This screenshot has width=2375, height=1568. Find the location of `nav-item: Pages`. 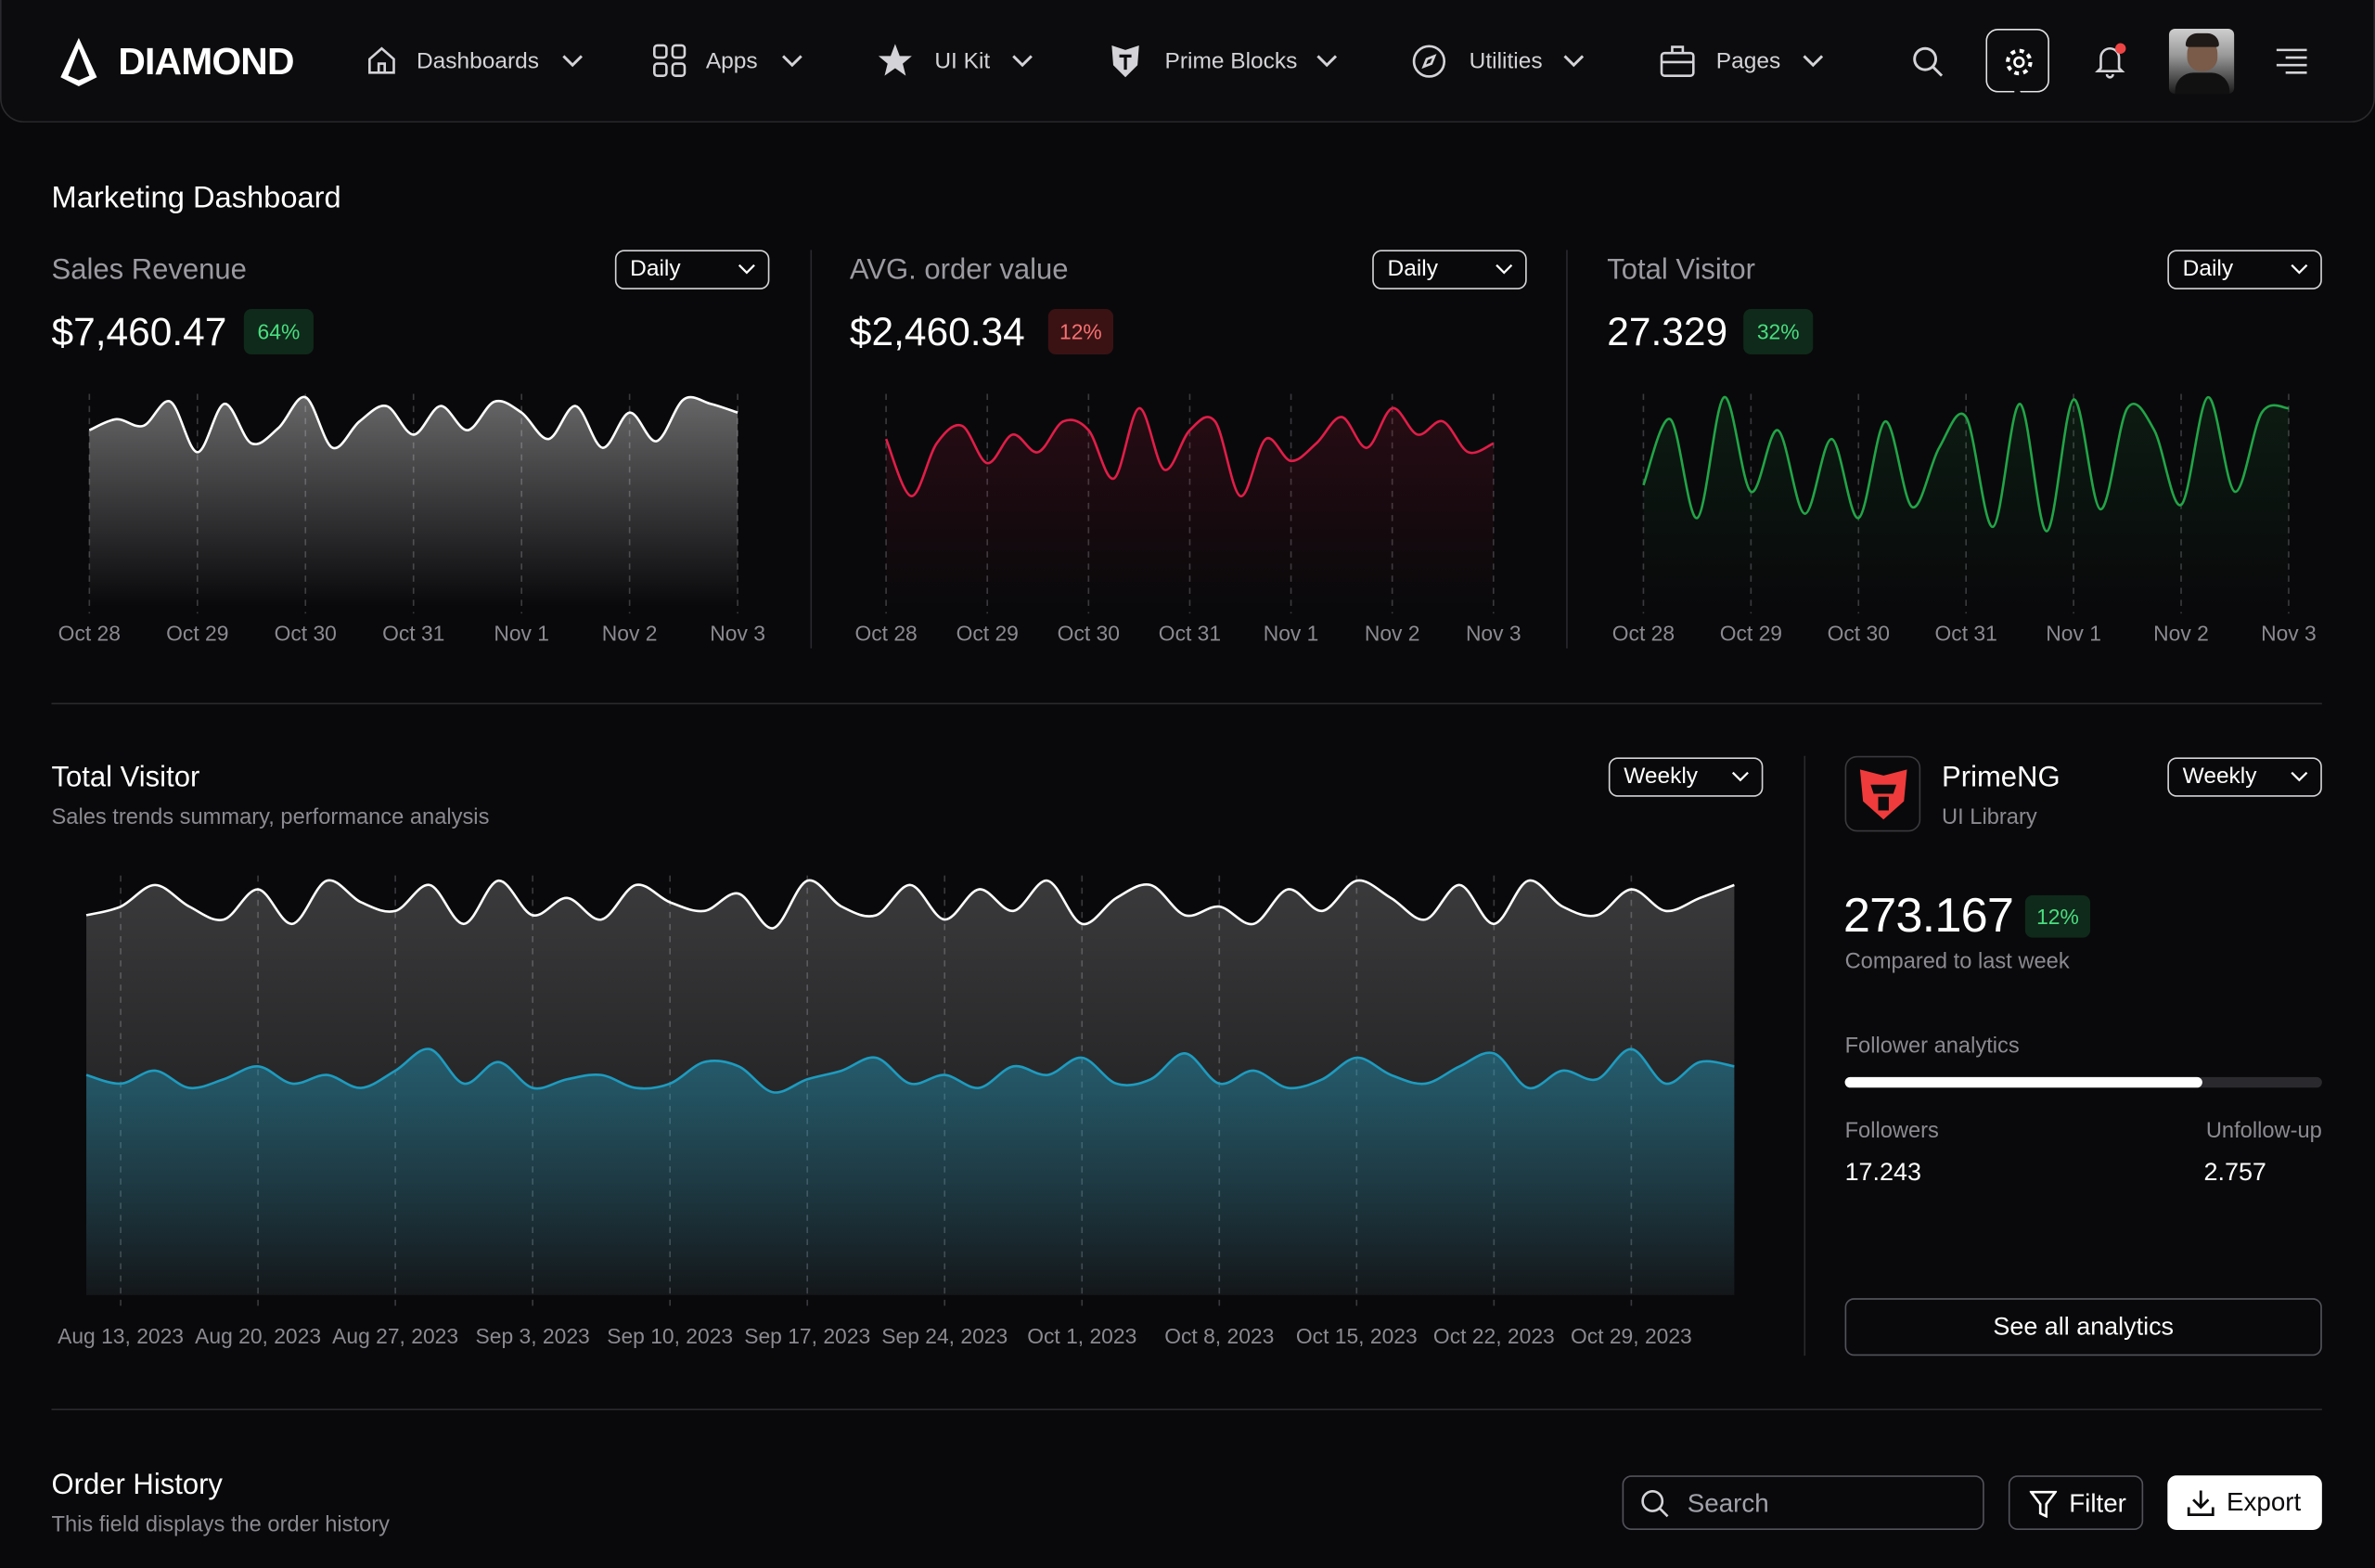

nav-item: Pages is located at coordinates (1748, 61).